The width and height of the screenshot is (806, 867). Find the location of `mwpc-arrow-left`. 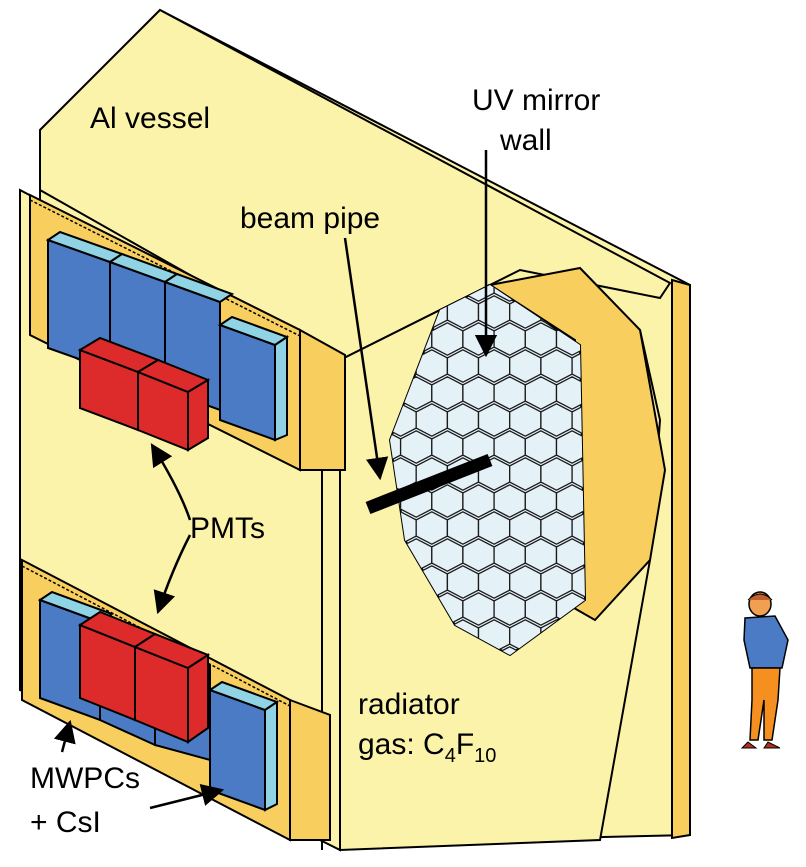

mwpc-arrow-left is located at coordinates (64, 736).